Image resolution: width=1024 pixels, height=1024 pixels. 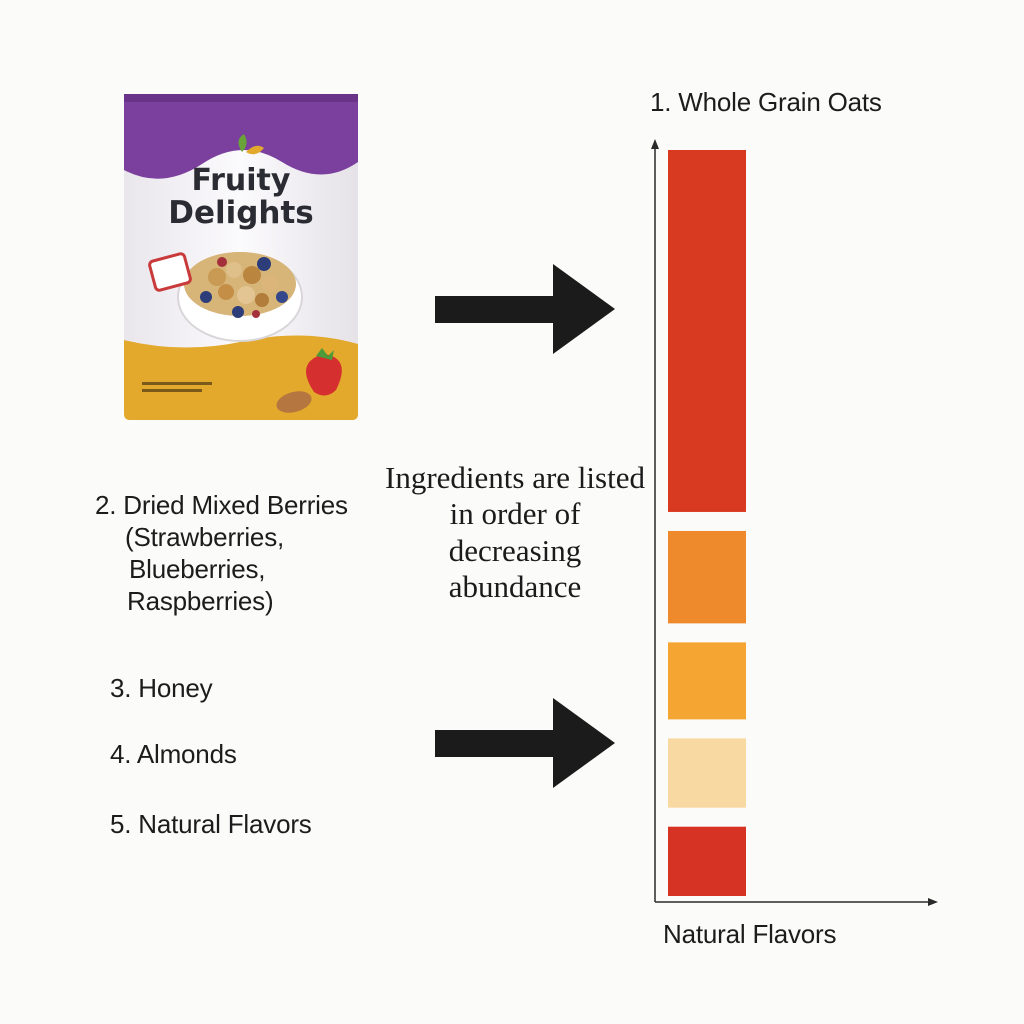 What do you see at coordinates (205, 537) in the screenshot?
I see `ingredient-2-detail-1: (Strawberries,` at bounding box center [205, 537].